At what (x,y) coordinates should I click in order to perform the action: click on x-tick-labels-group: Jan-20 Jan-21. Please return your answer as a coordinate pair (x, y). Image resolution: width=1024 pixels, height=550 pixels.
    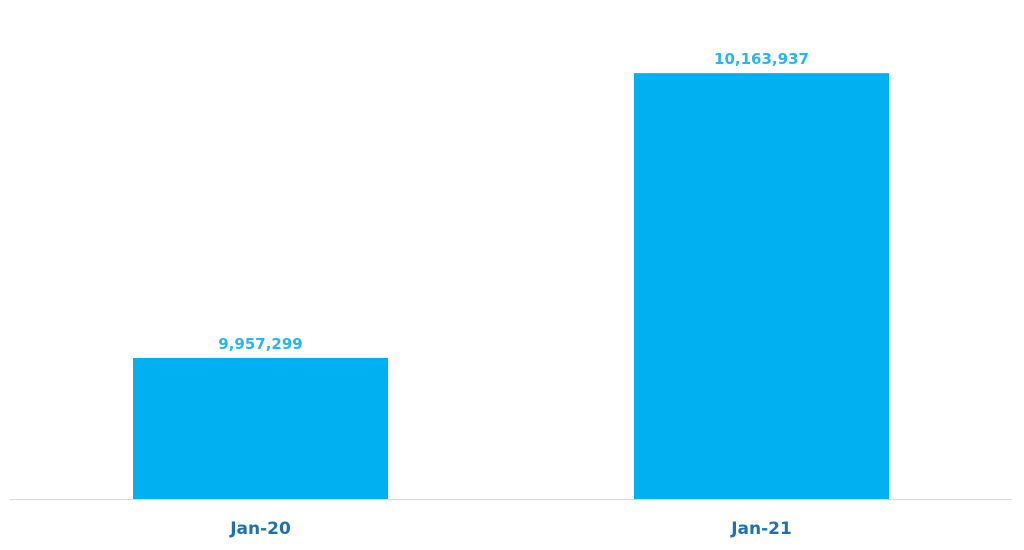
    Looking at the image, I should click on (510, 529).